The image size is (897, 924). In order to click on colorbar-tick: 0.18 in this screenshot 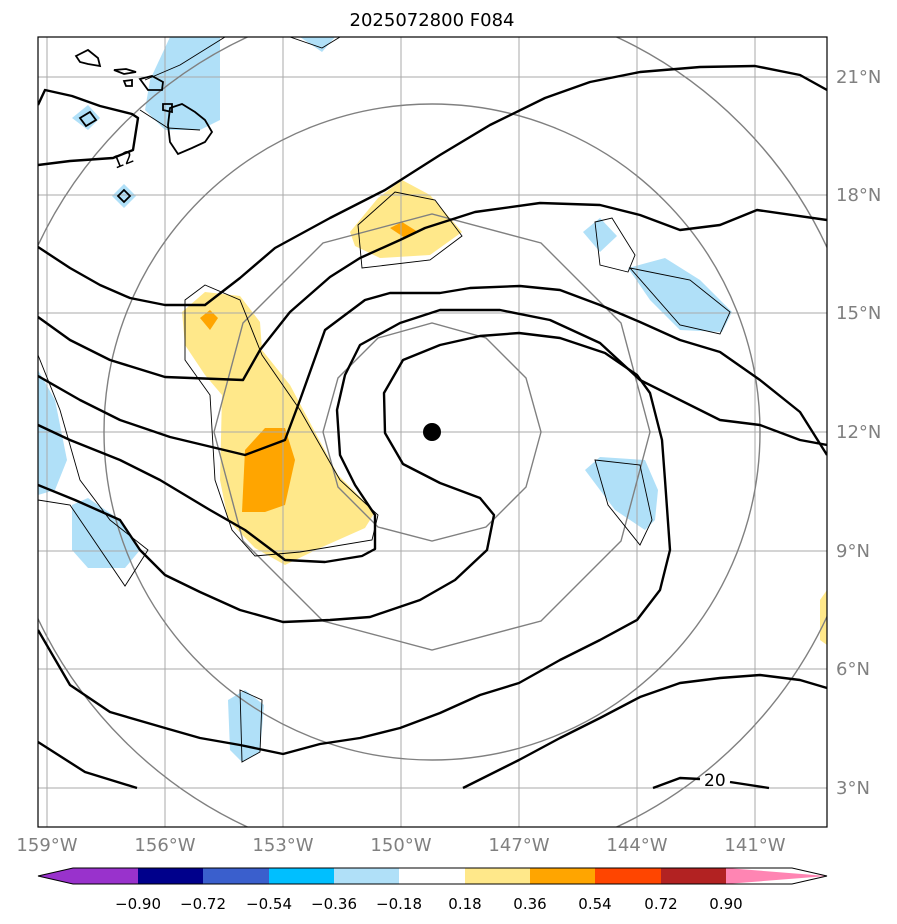, I will do `click(464, 904)`.